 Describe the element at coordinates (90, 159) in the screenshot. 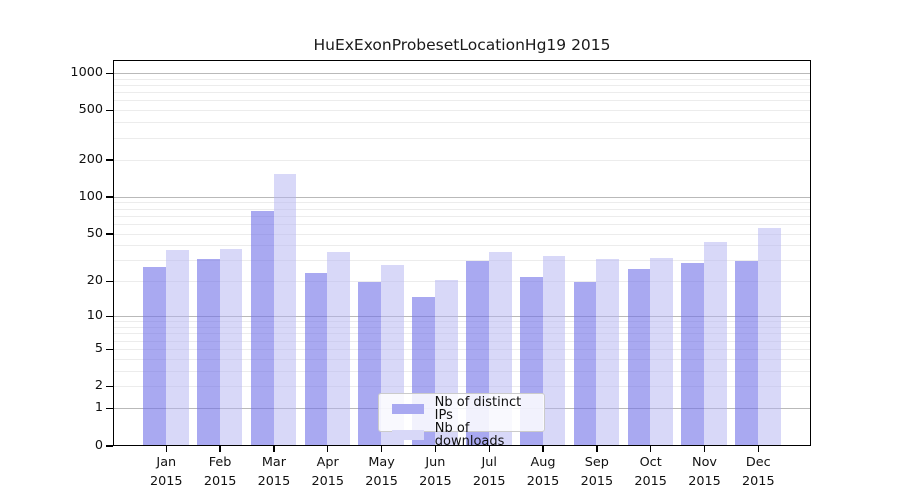

I see `y-tick-label: 200` at that location.